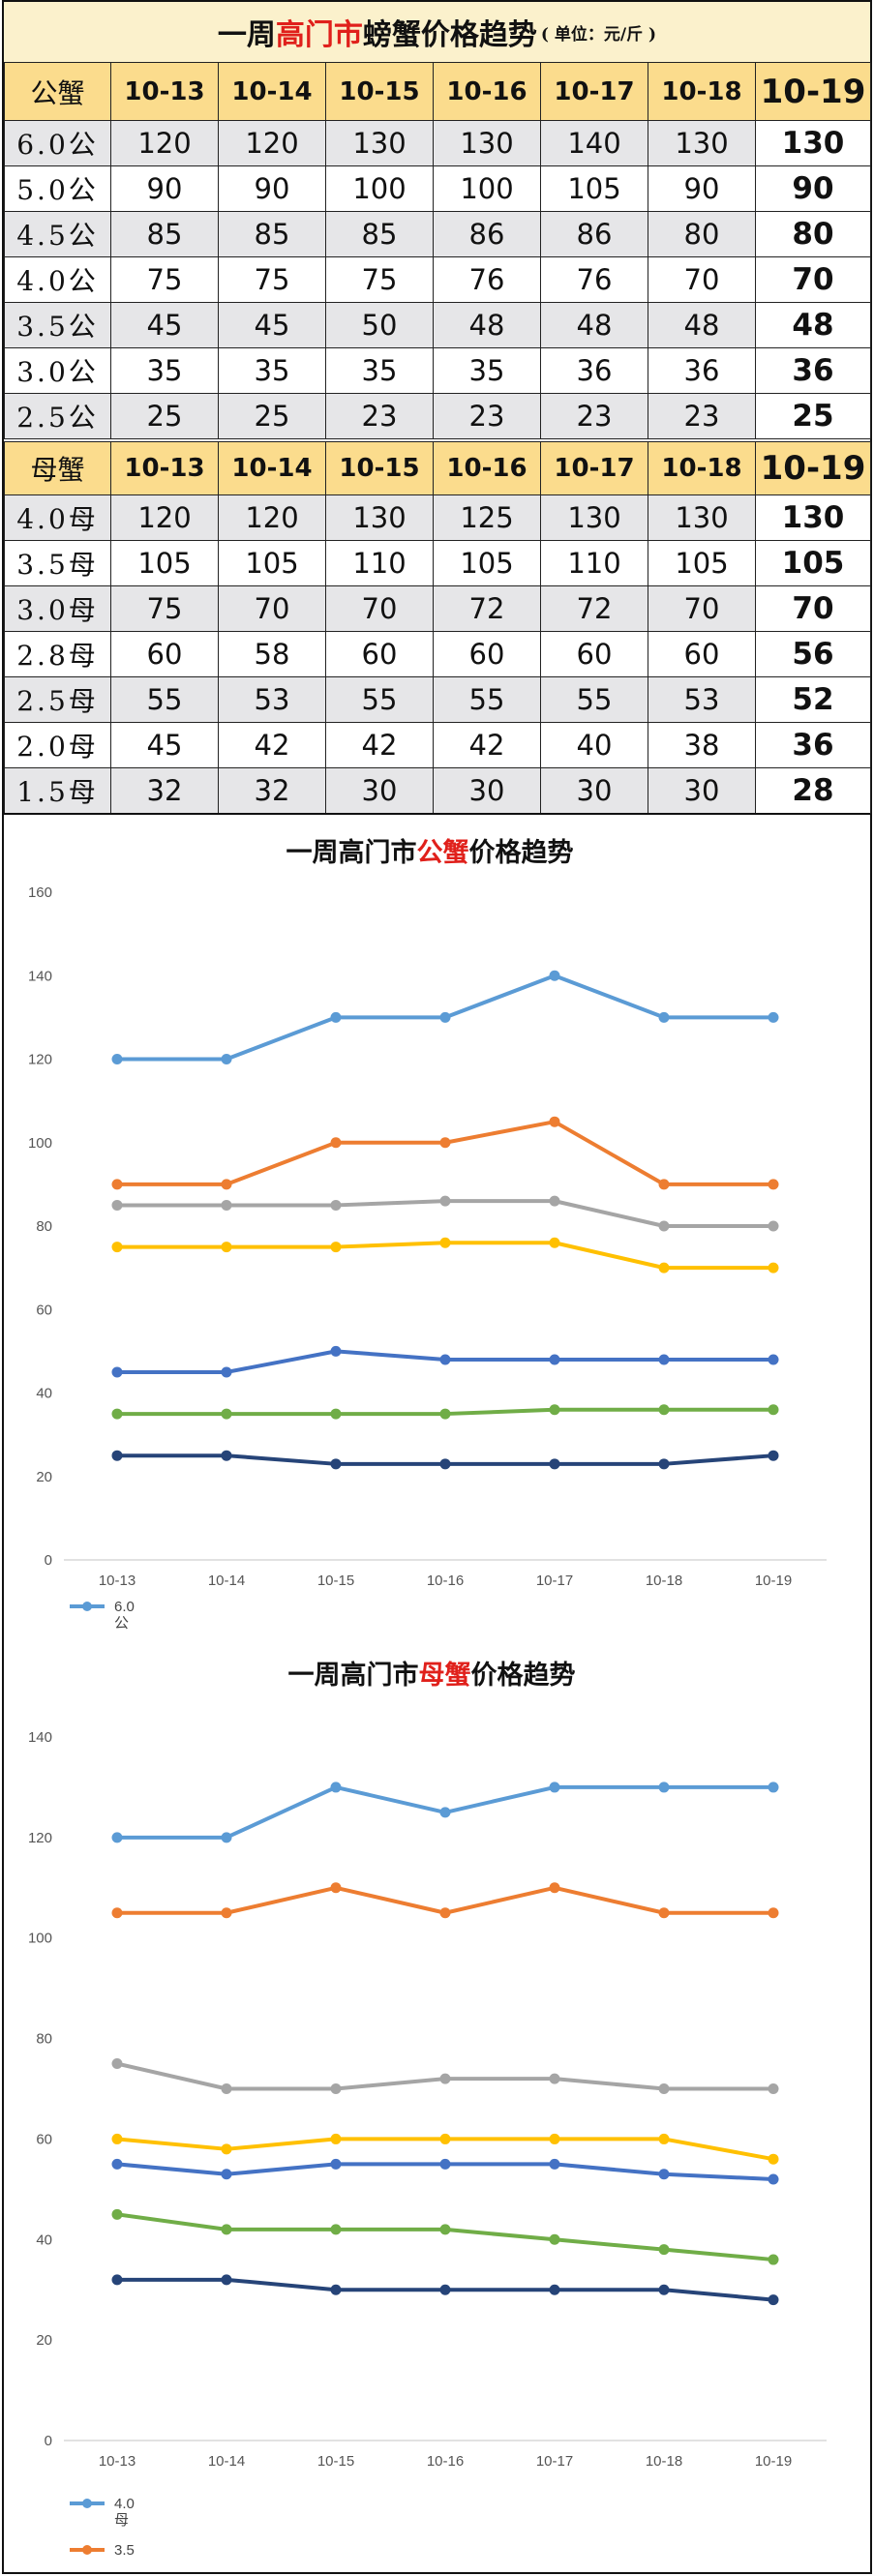 The width and height of the screenshot is (874, 2576). What do you see at coordinates (702, 91) in the screenshot?
I see `date-header: 10-18` at bounding box center [702, 91].